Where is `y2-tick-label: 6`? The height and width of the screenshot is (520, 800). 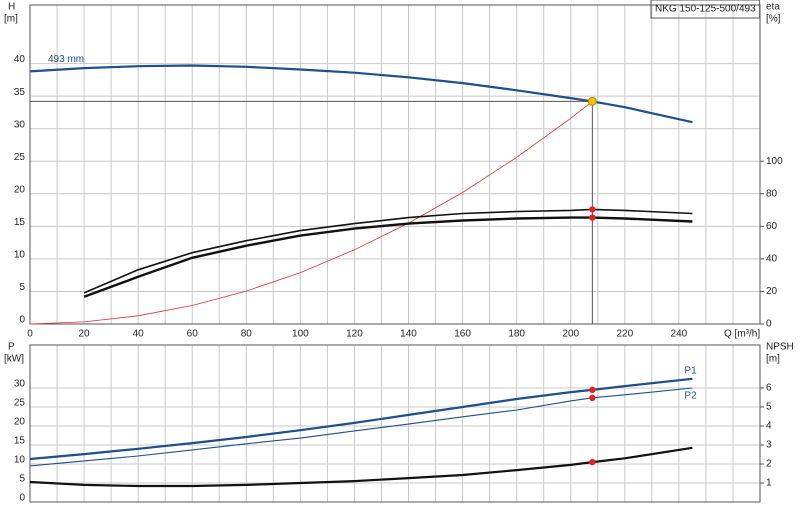
y2-tick-label: 6 is located at coordinates (769, 388).